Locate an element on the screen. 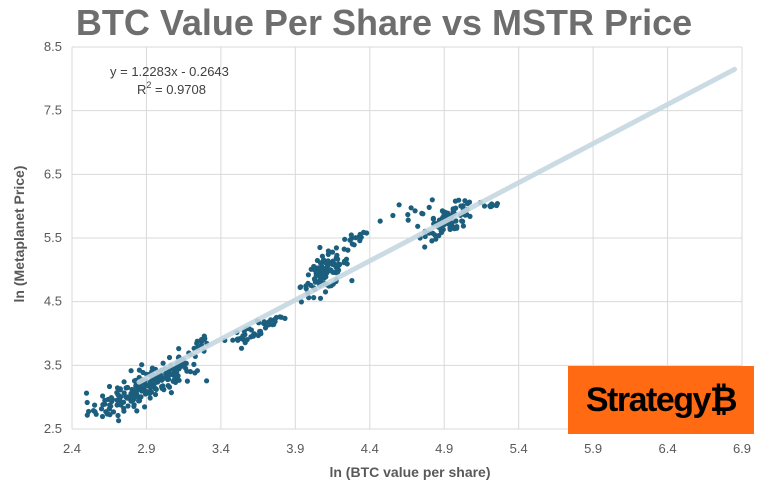 The image size is (768, 488). x-tick-label: 6.9 is located at coordinates (742, 448).